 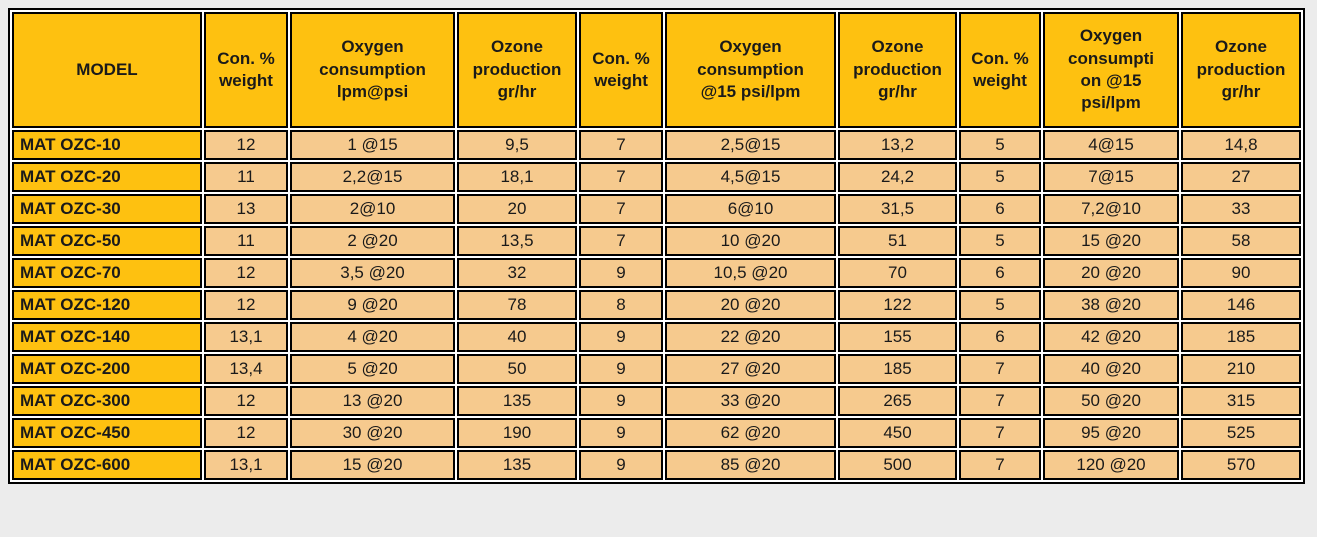 What do you see at coordinates (1111, 145) in the screenshot?
I see `value-cell: 4@15` at bounding box center [1111, 145].